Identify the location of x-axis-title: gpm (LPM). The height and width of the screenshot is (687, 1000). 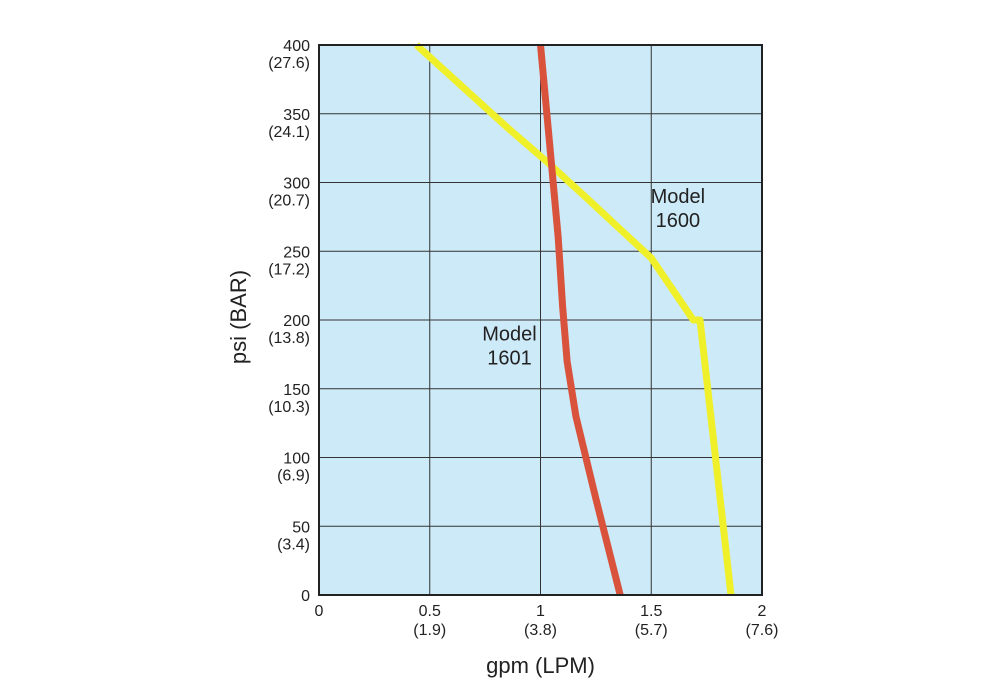
(540, 665).